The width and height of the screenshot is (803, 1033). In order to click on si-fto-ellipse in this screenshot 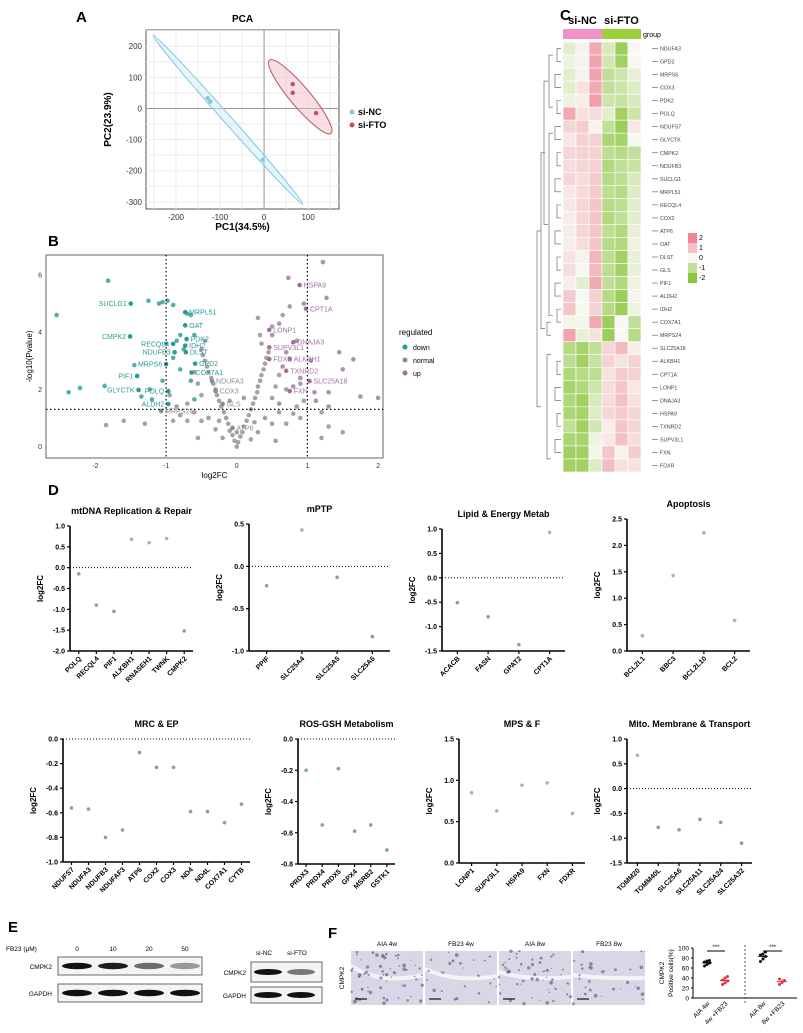, I will do `click(300, 97)`.